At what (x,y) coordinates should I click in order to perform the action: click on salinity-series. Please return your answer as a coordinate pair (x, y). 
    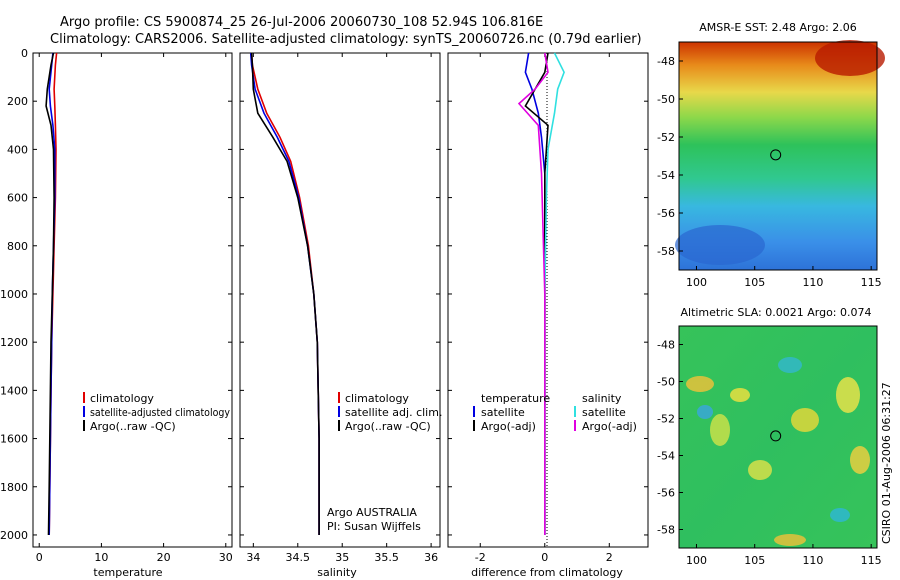
    Looking at the image, I should click on (284, 293).